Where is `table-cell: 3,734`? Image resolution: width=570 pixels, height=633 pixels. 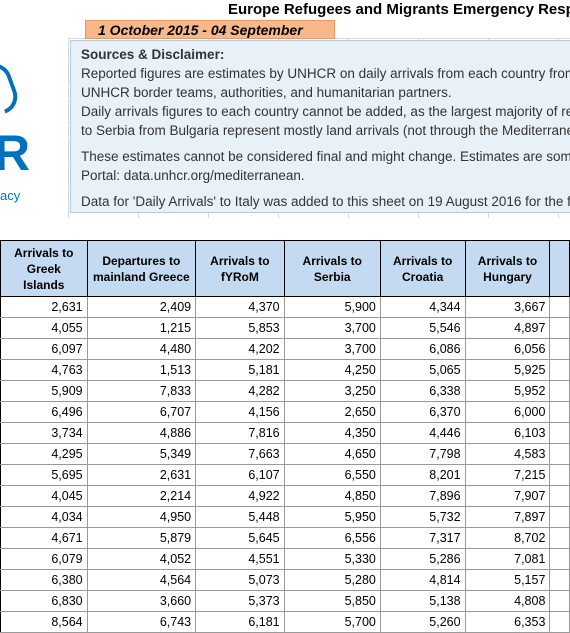
table-cell: 3,734 is located at coordinates (44, 433).